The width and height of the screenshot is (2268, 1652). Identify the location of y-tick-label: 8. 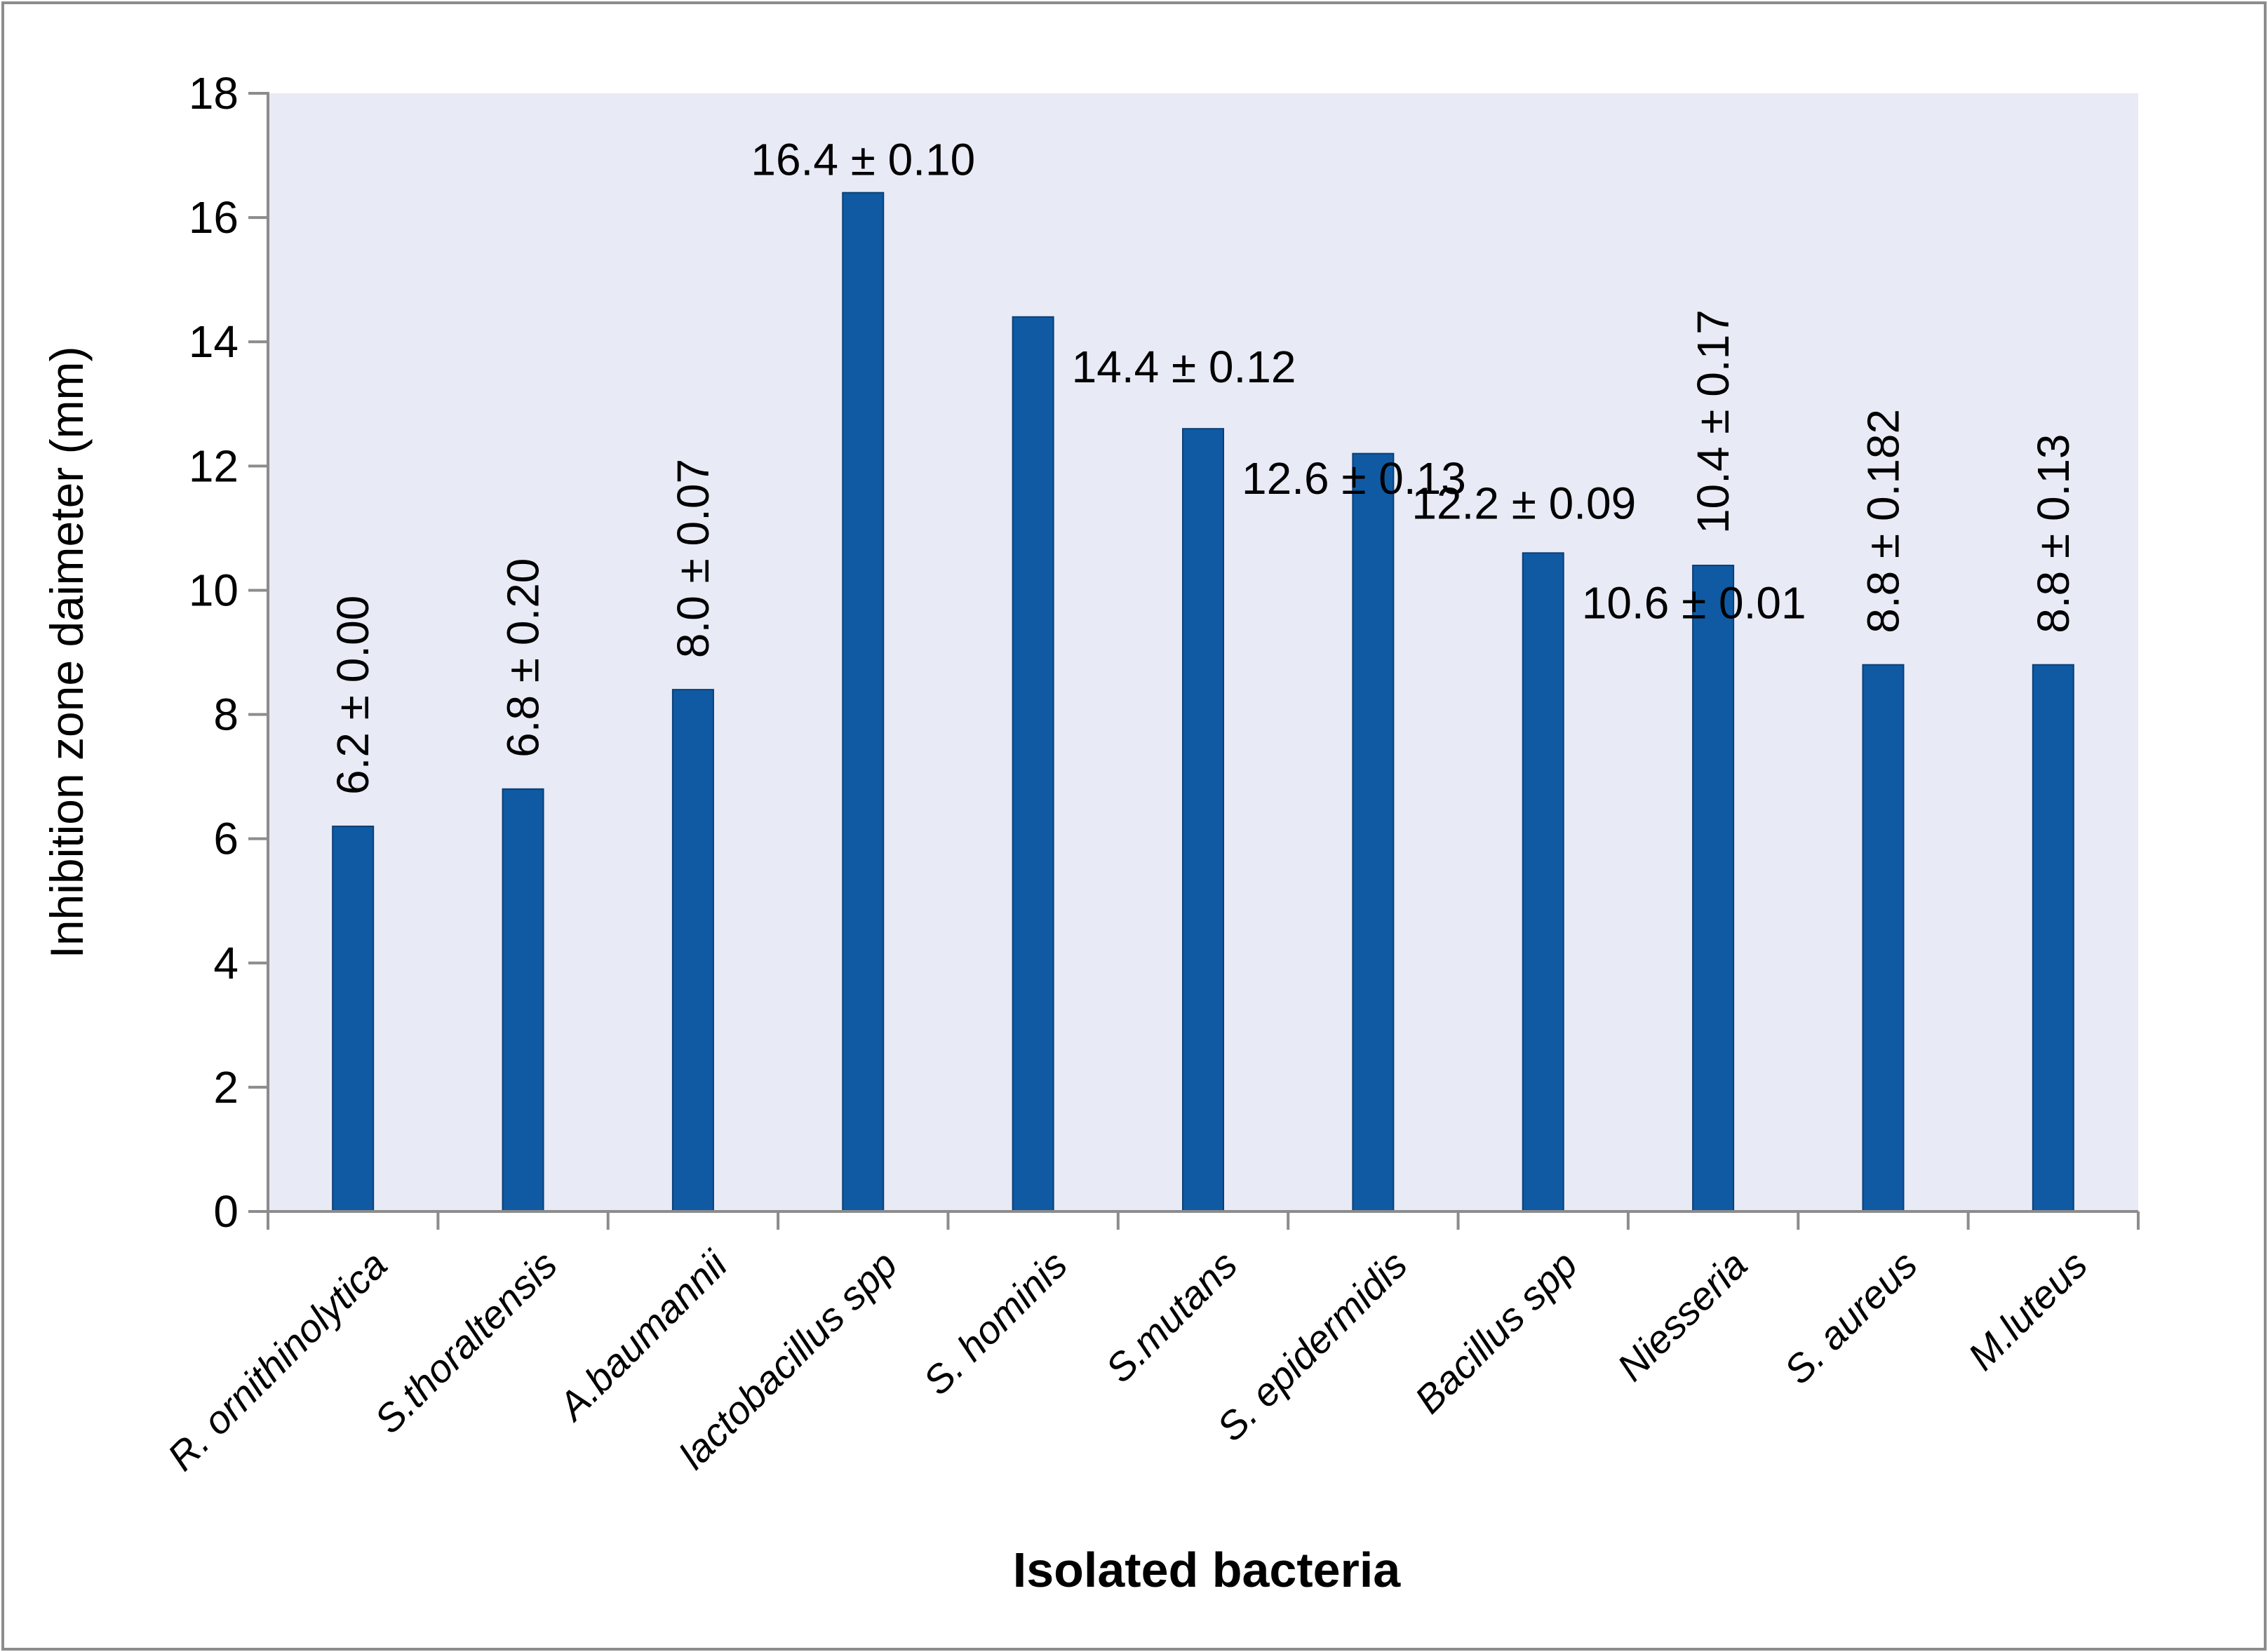
(226, 715).